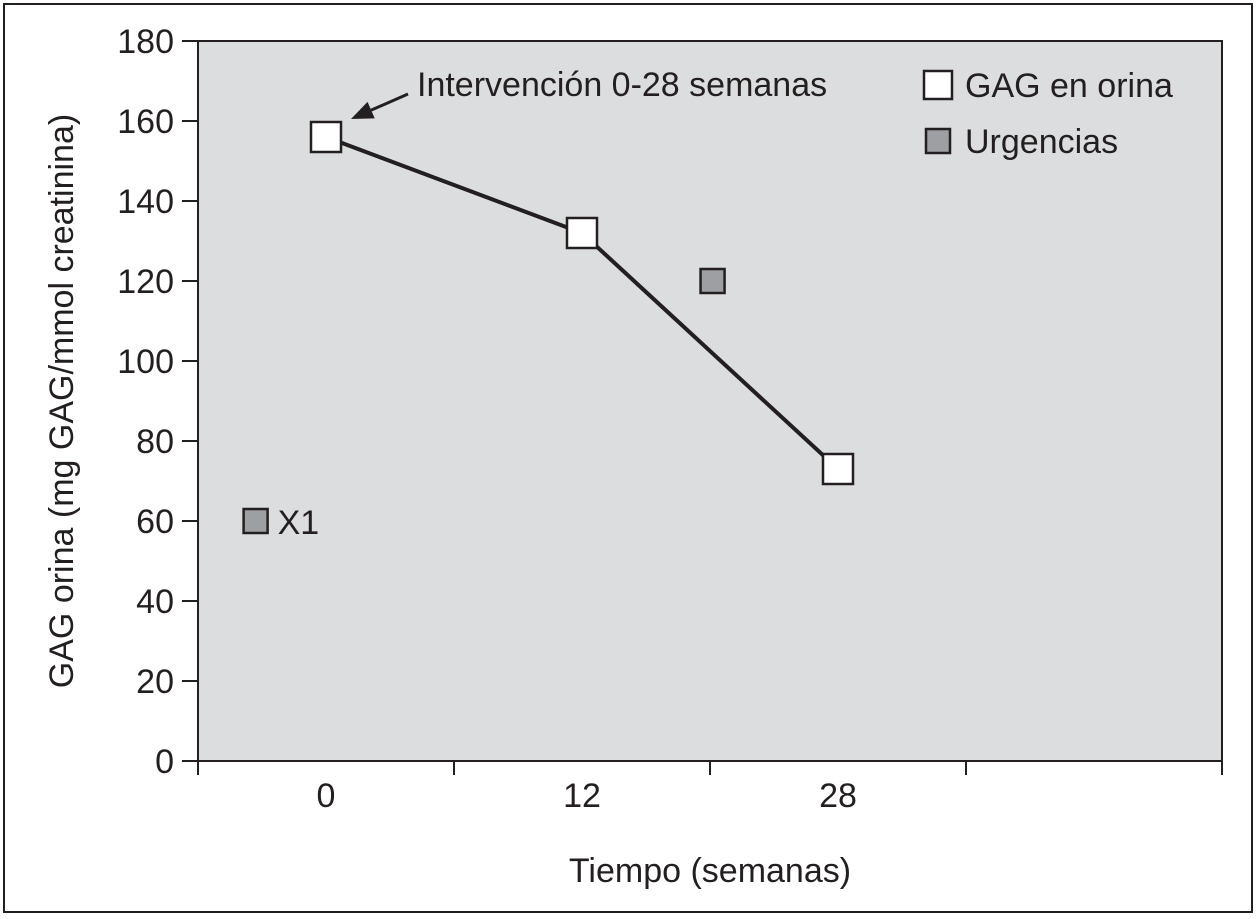 The height and width of the screenshot is (919, 1260). Describe the element at coordinates (145, 202) in the screenshot. I see `y-tick-label: 140` at that location.